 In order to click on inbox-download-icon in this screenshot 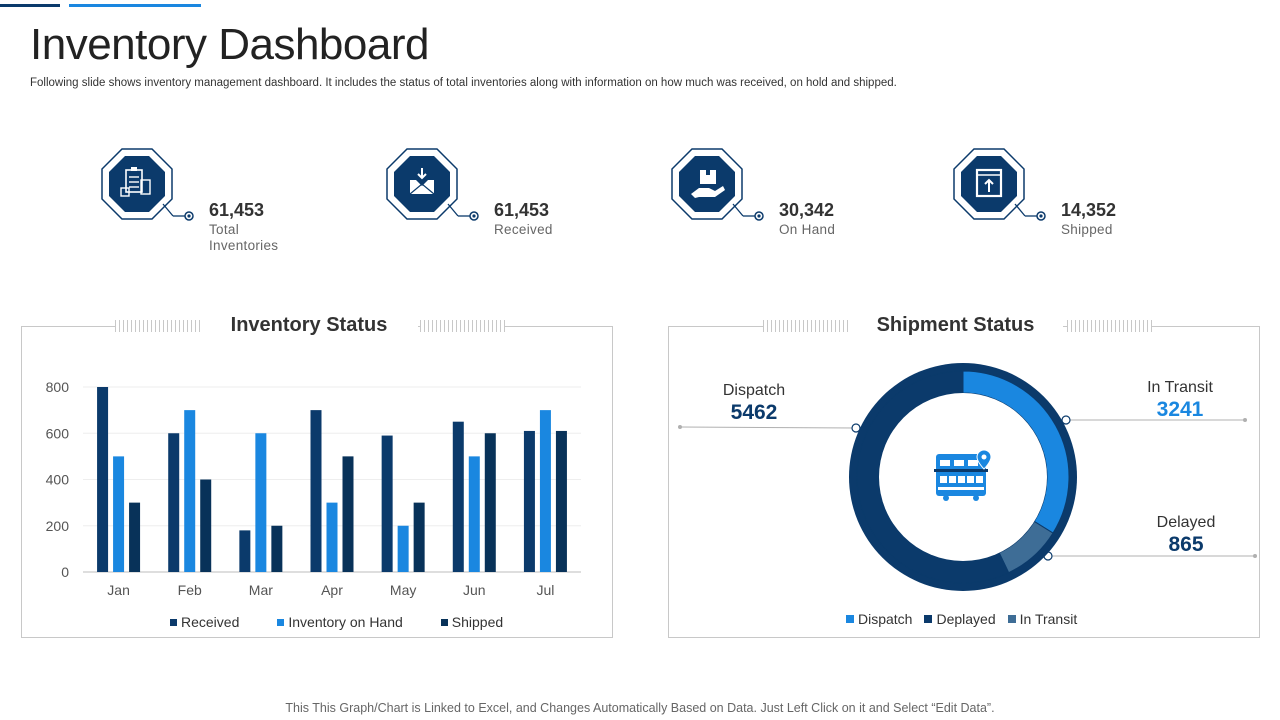, I will do `click(422, 184)`.